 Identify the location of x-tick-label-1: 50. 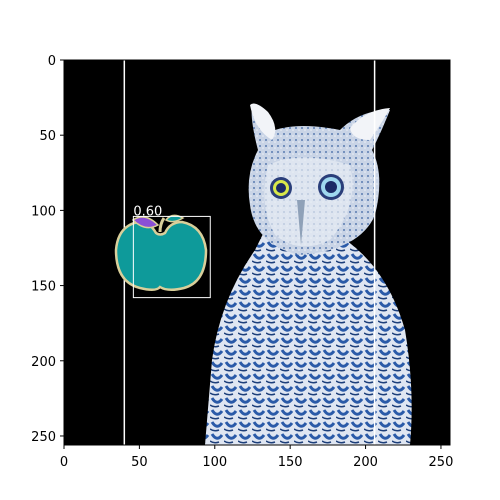
(139, 462).